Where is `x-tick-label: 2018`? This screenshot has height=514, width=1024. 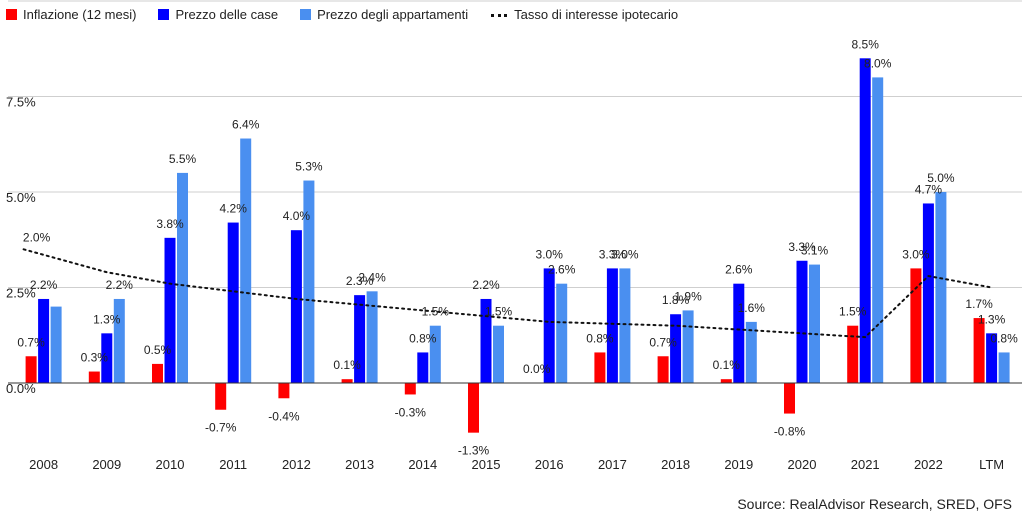
x-tick-label: 2018 is located at coordinates (675, 464).